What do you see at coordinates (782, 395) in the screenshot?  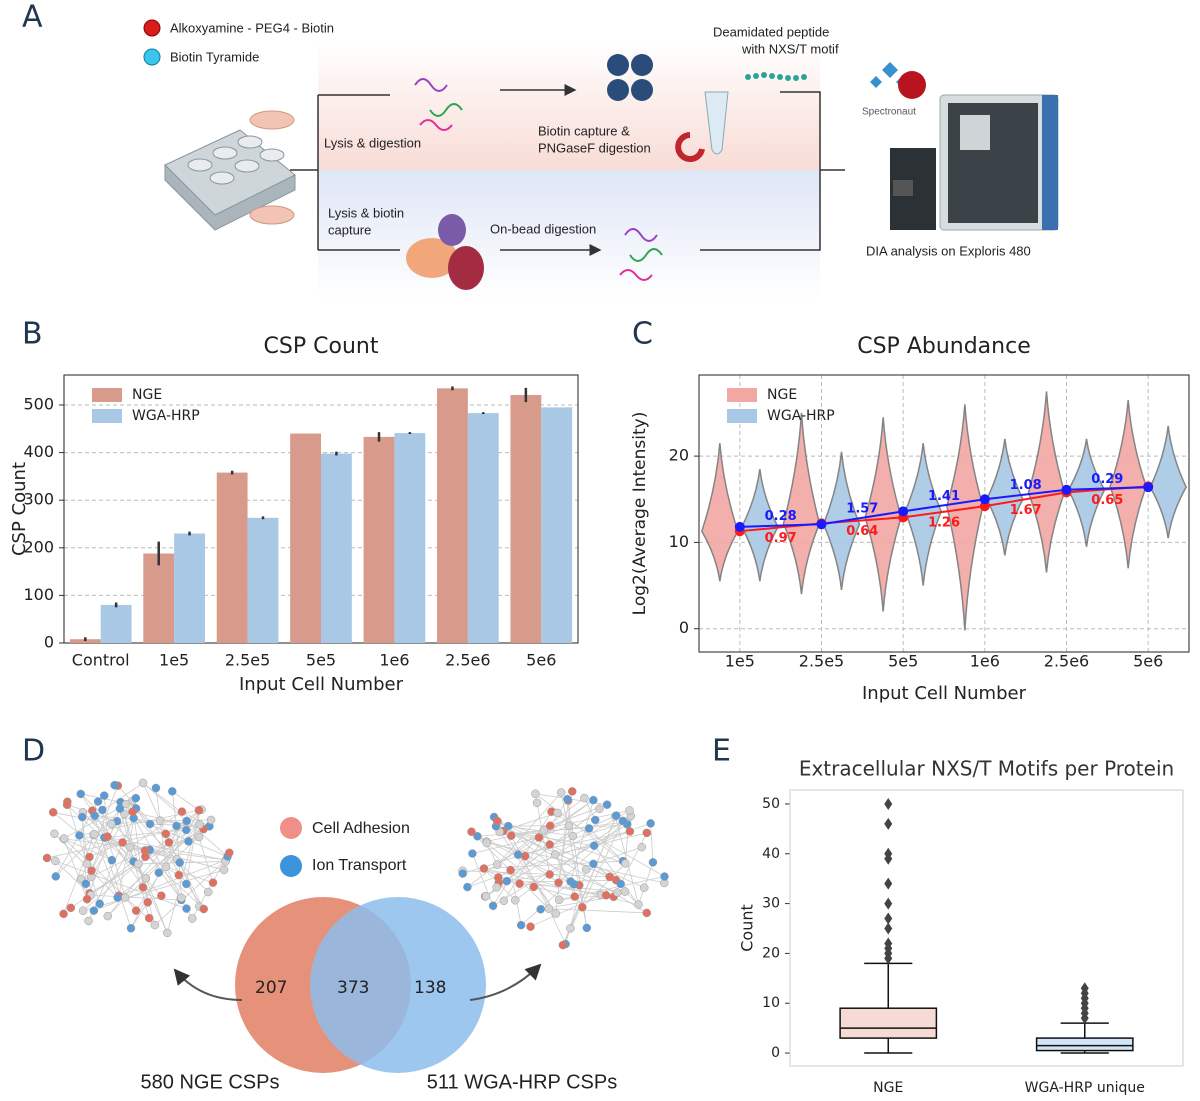 I see `legend-label: NGE` at bounding box center [782, 395].